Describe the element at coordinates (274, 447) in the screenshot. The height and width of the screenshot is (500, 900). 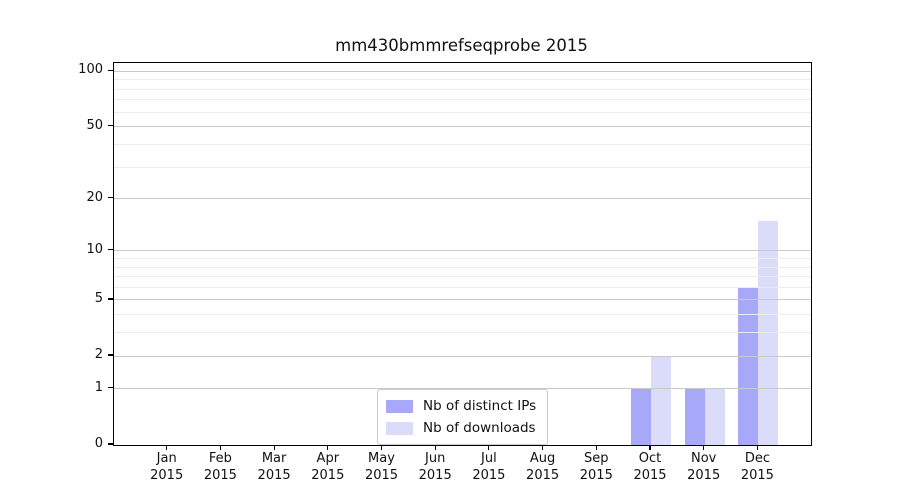
I see `x-tick-mark-mar` at that location.